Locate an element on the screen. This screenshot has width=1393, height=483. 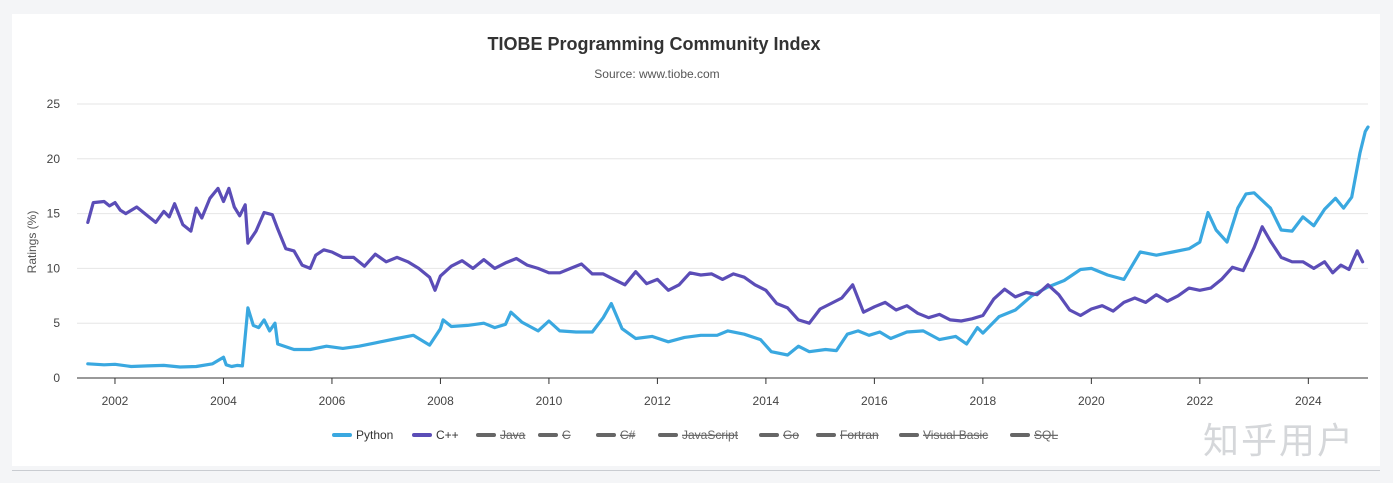
legend-label-java: Java is located at coordinates (513, 435).